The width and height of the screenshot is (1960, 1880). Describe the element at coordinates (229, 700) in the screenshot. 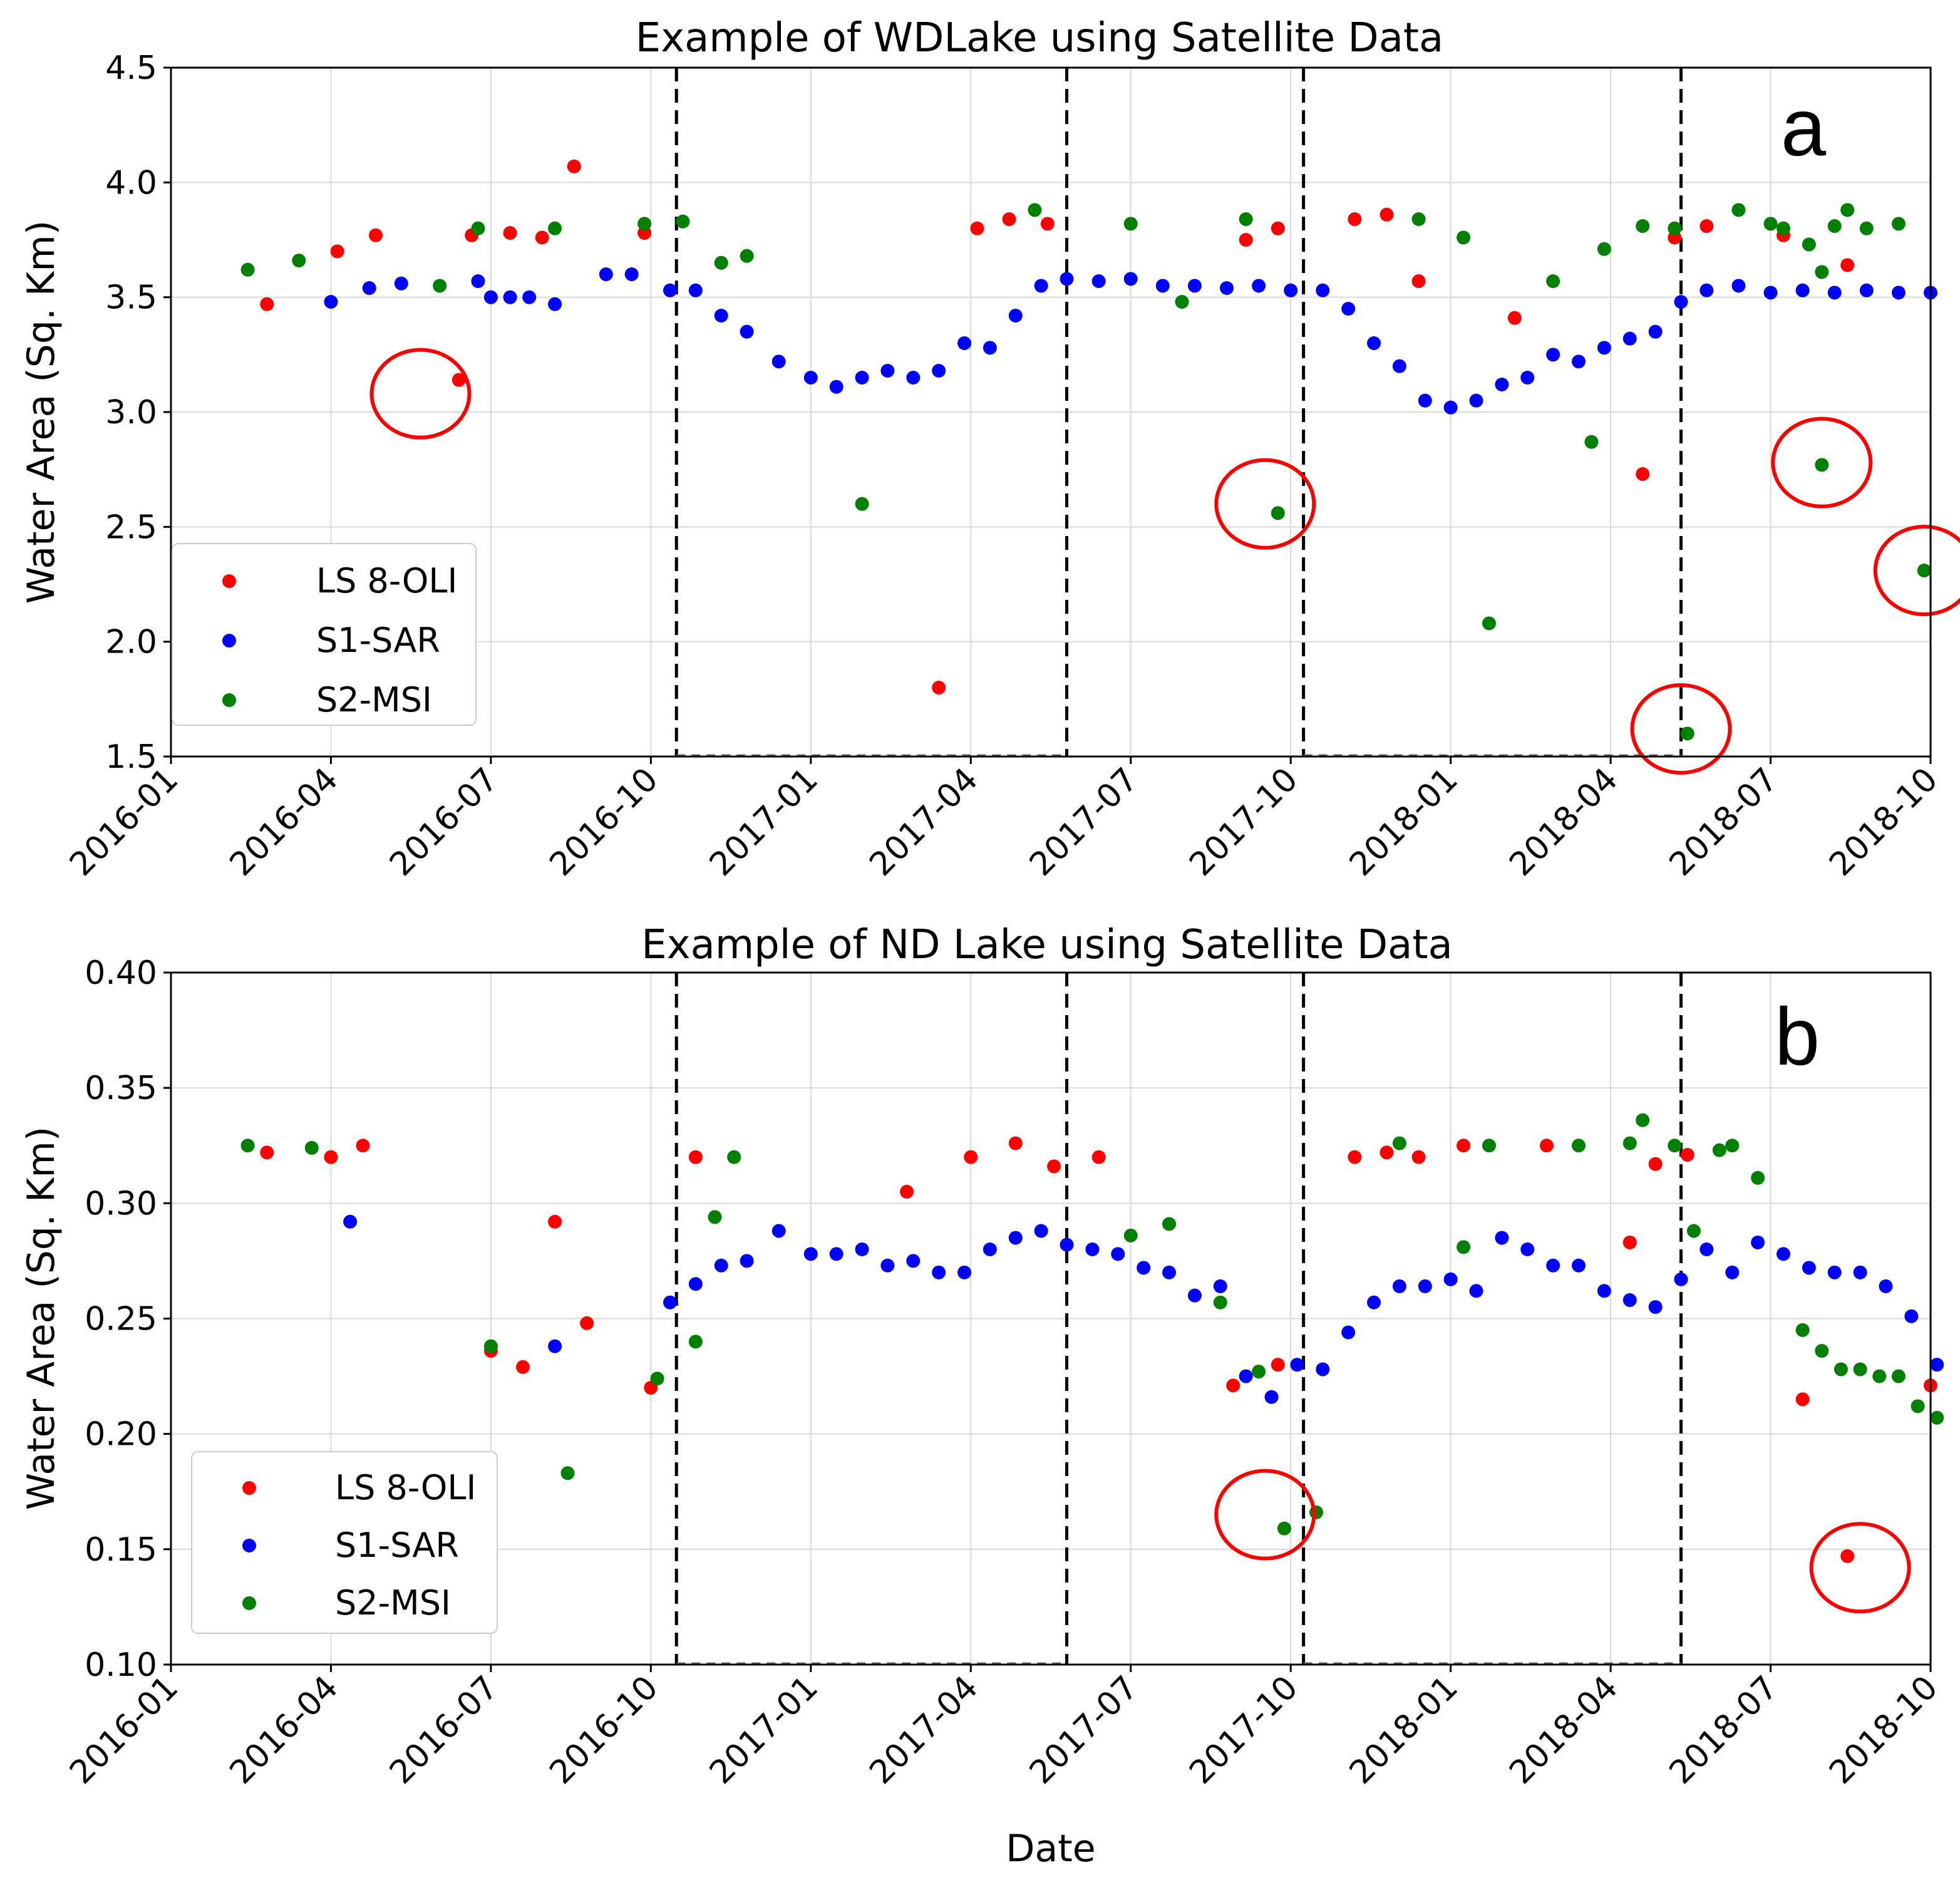

I see `legend-marker-s2-msi` at that location.